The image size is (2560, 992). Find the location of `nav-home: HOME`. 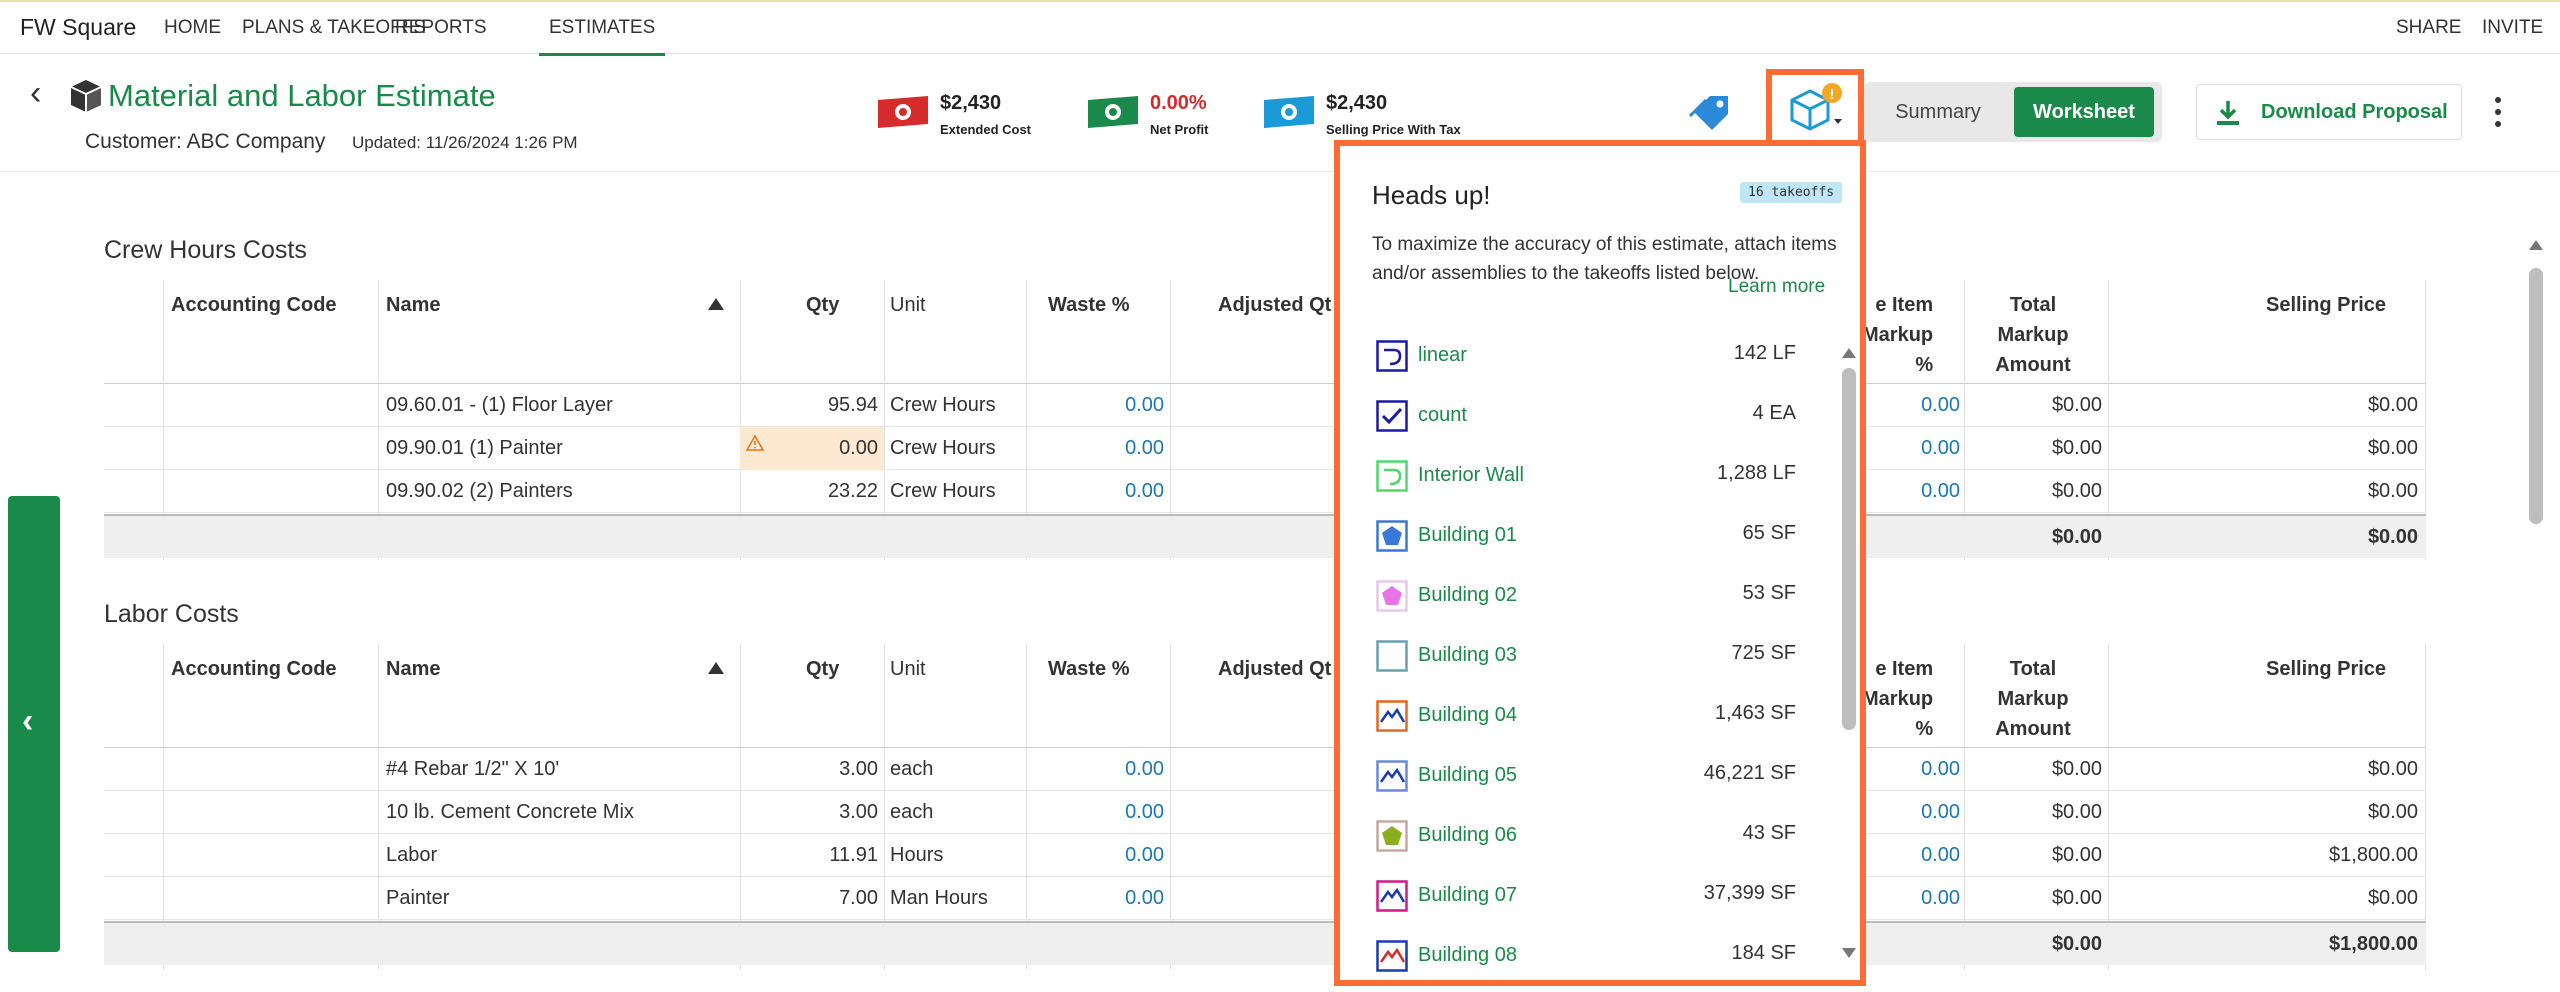

nav-home: HOME is located at coordinates (192, 27).